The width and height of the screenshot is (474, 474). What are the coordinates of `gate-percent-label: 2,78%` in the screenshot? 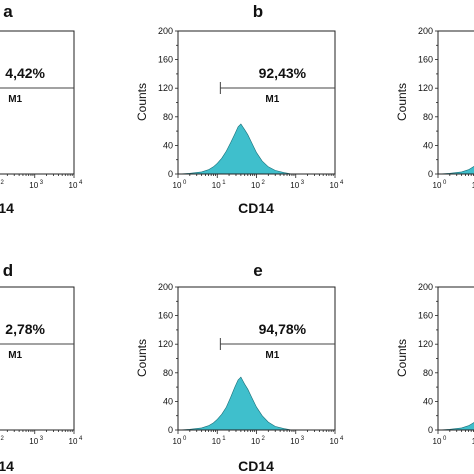 It's located at (25, 329).